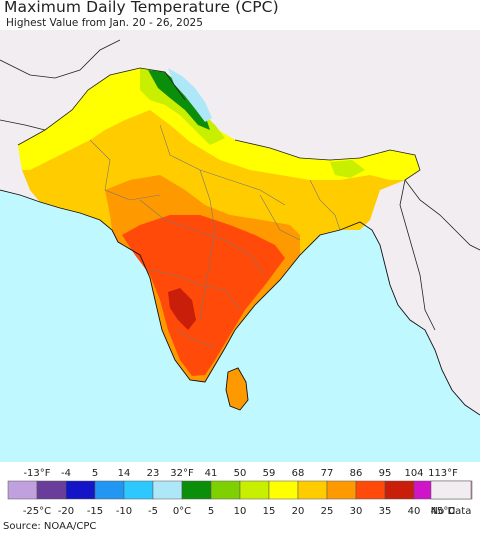  Describe the element at coordinates (66, 511) in the screenshot. I see `legend-celsius-label: -20` at that location.